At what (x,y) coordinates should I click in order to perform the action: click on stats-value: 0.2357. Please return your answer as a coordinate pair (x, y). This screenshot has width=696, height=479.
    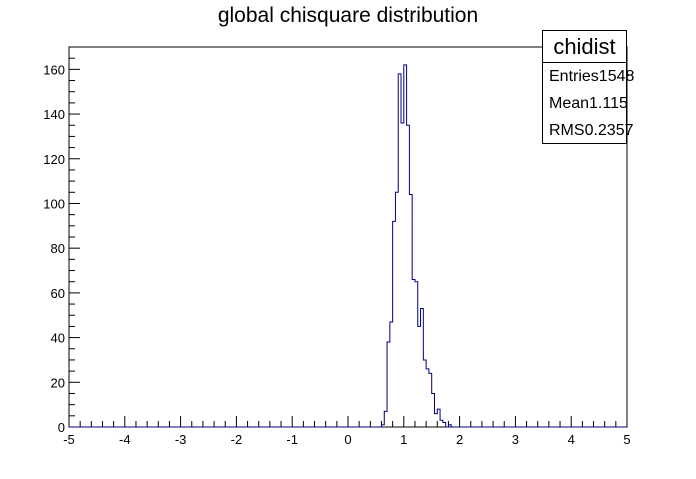
    Looking at the image, I should click on (609, 130).